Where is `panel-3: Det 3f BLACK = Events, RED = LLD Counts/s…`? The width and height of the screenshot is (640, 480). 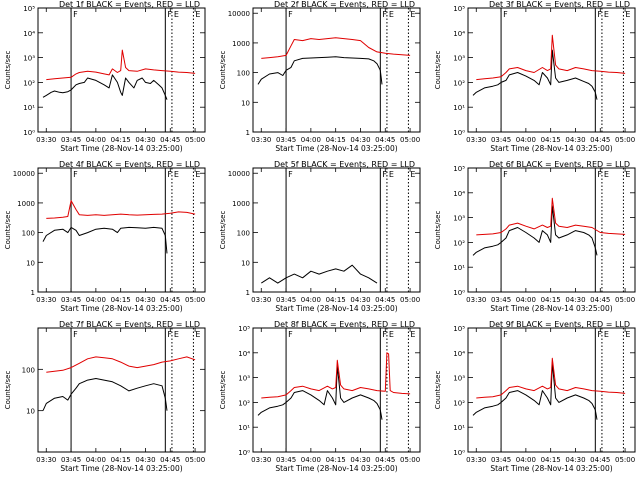 panel-3: Det 3f BLACK = Events, RED = LLD Counts/s… is located at coordinates (535, 76).